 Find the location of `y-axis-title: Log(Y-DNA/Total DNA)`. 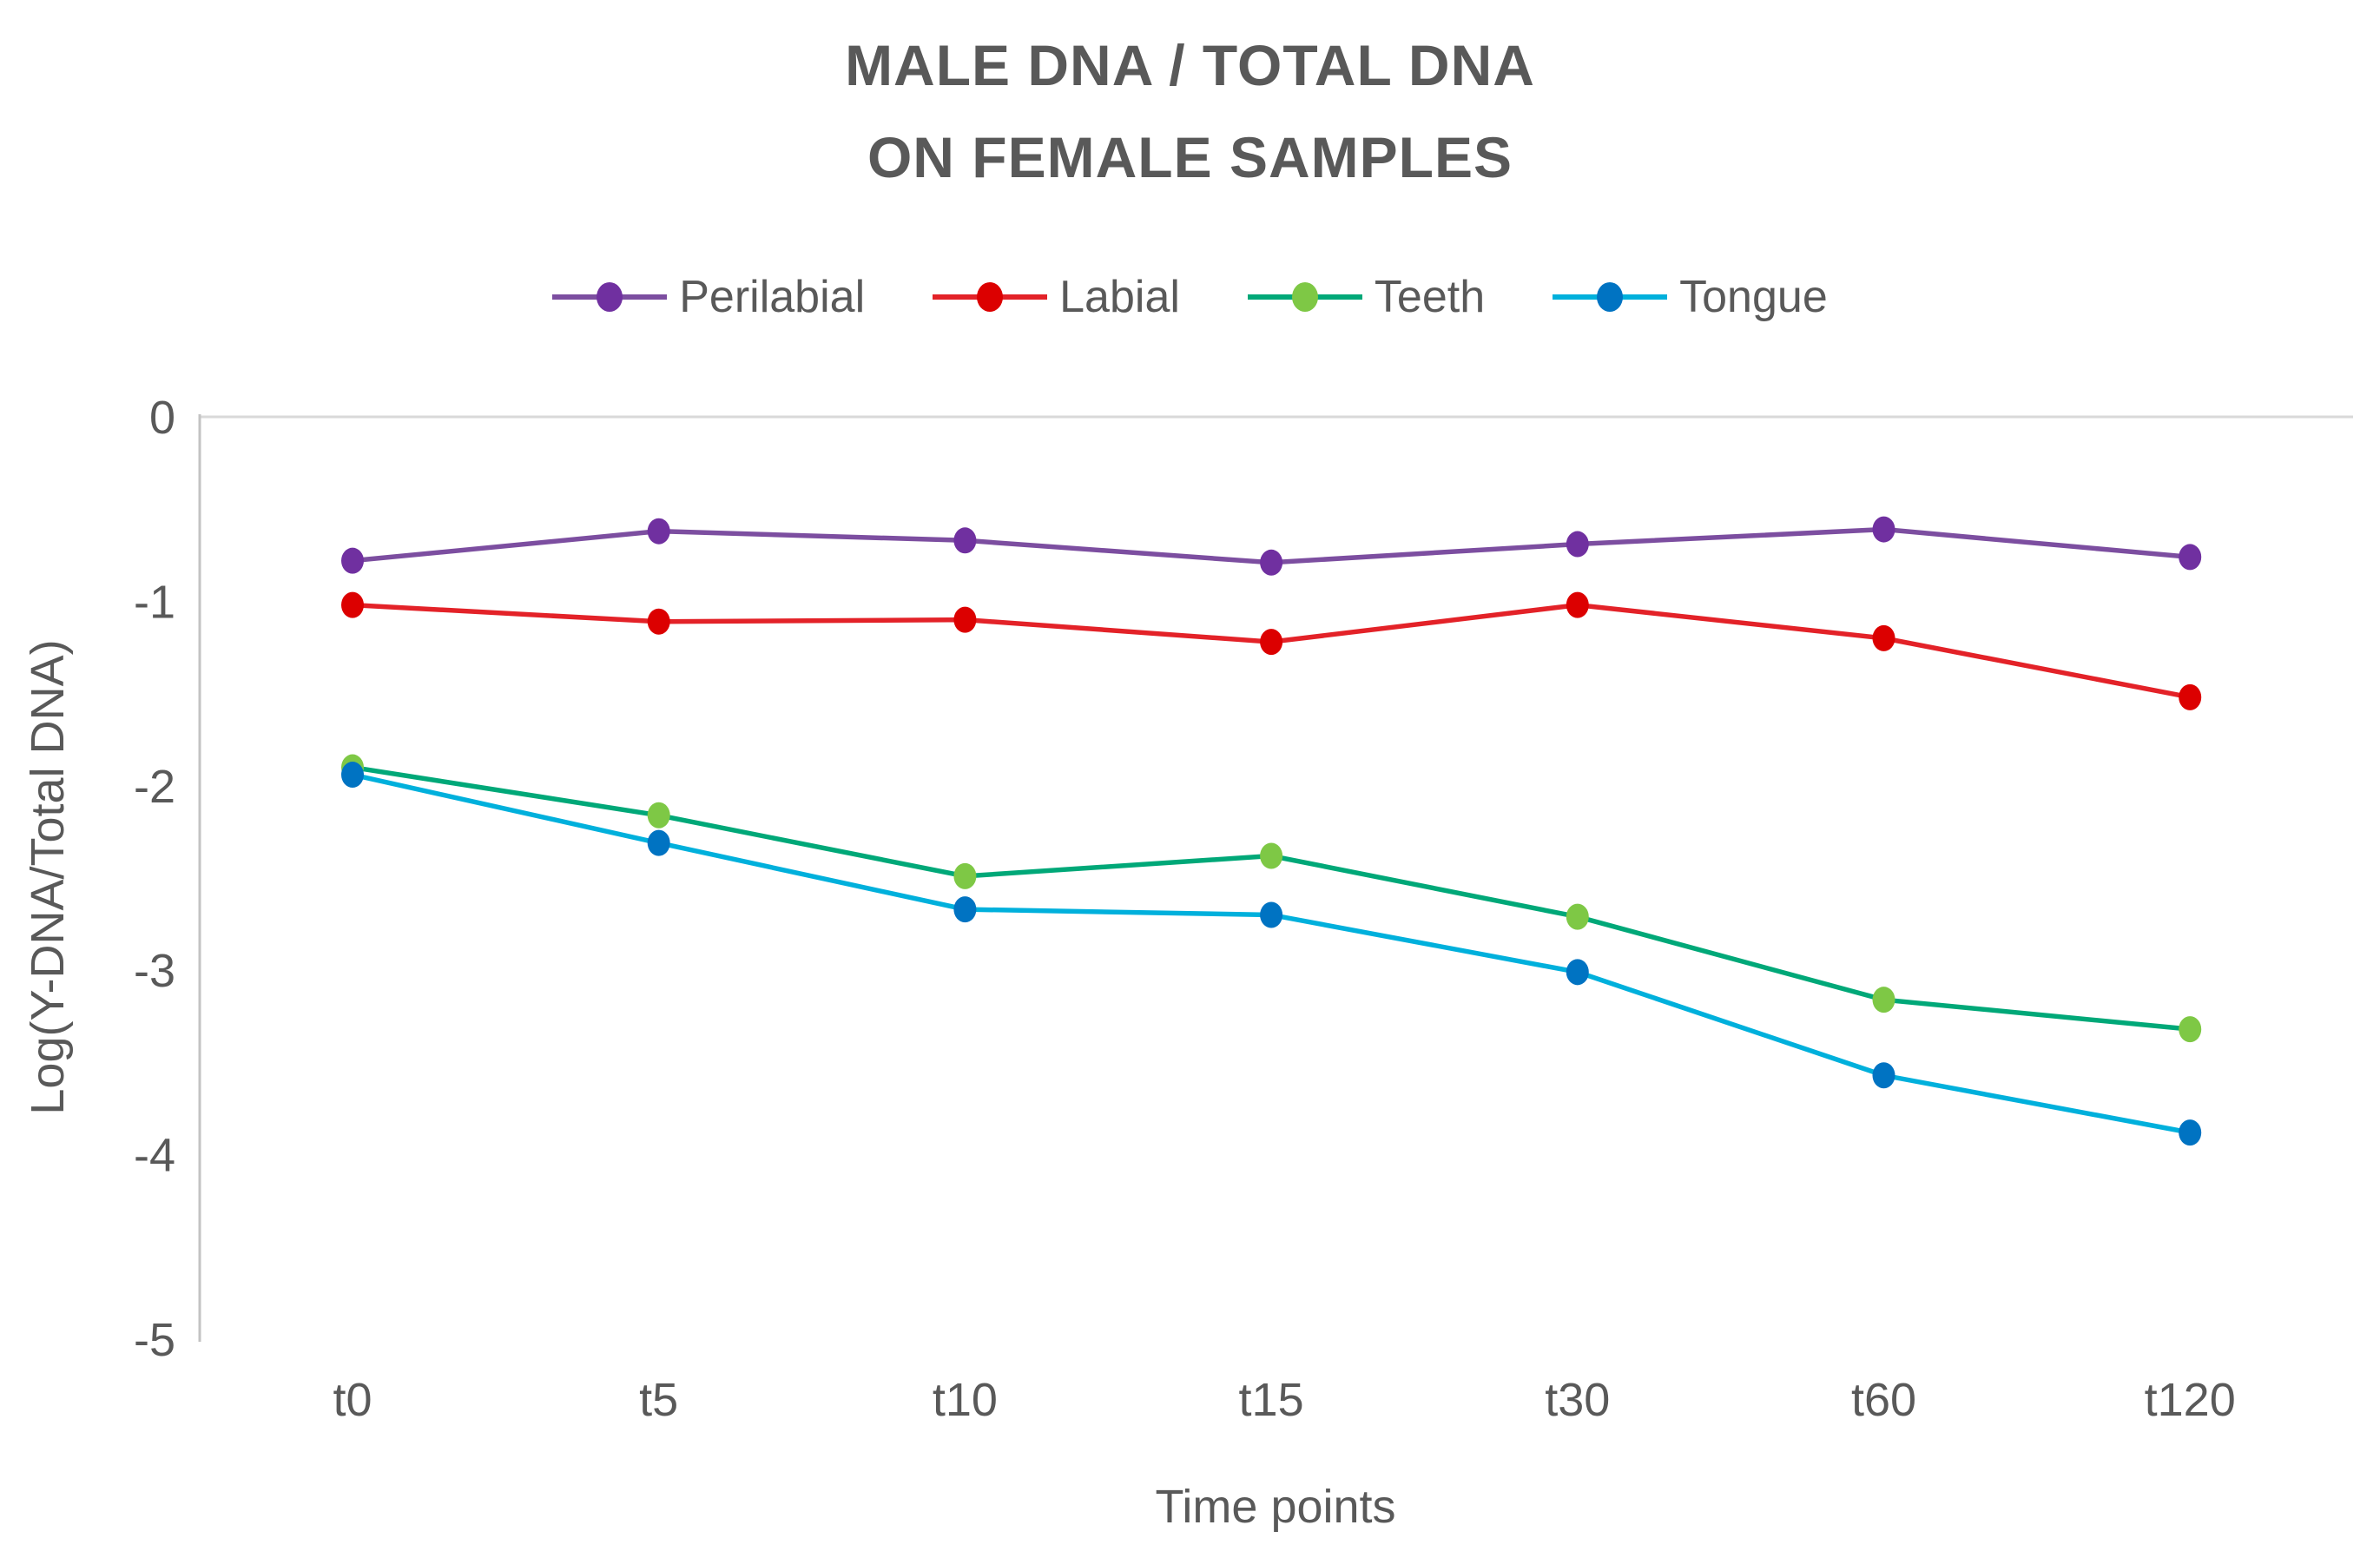

y-axis-title: Log(Y-DNA/Total DNA) is located at coordinates (48, 877).